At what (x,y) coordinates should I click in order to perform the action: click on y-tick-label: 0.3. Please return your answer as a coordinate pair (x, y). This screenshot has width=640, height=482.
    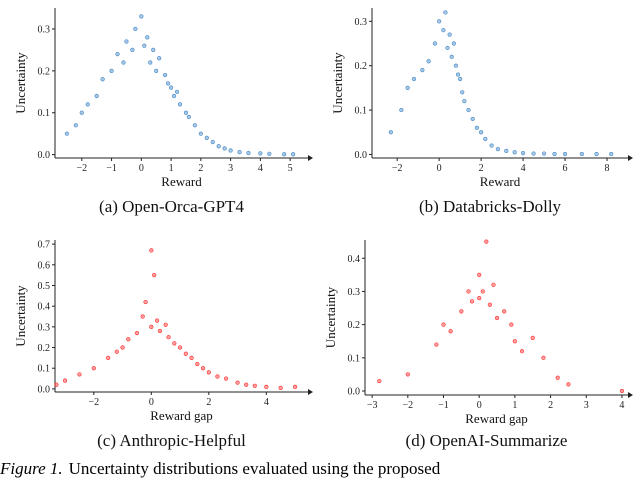
    Looking at the image, I should click on (44, 29).